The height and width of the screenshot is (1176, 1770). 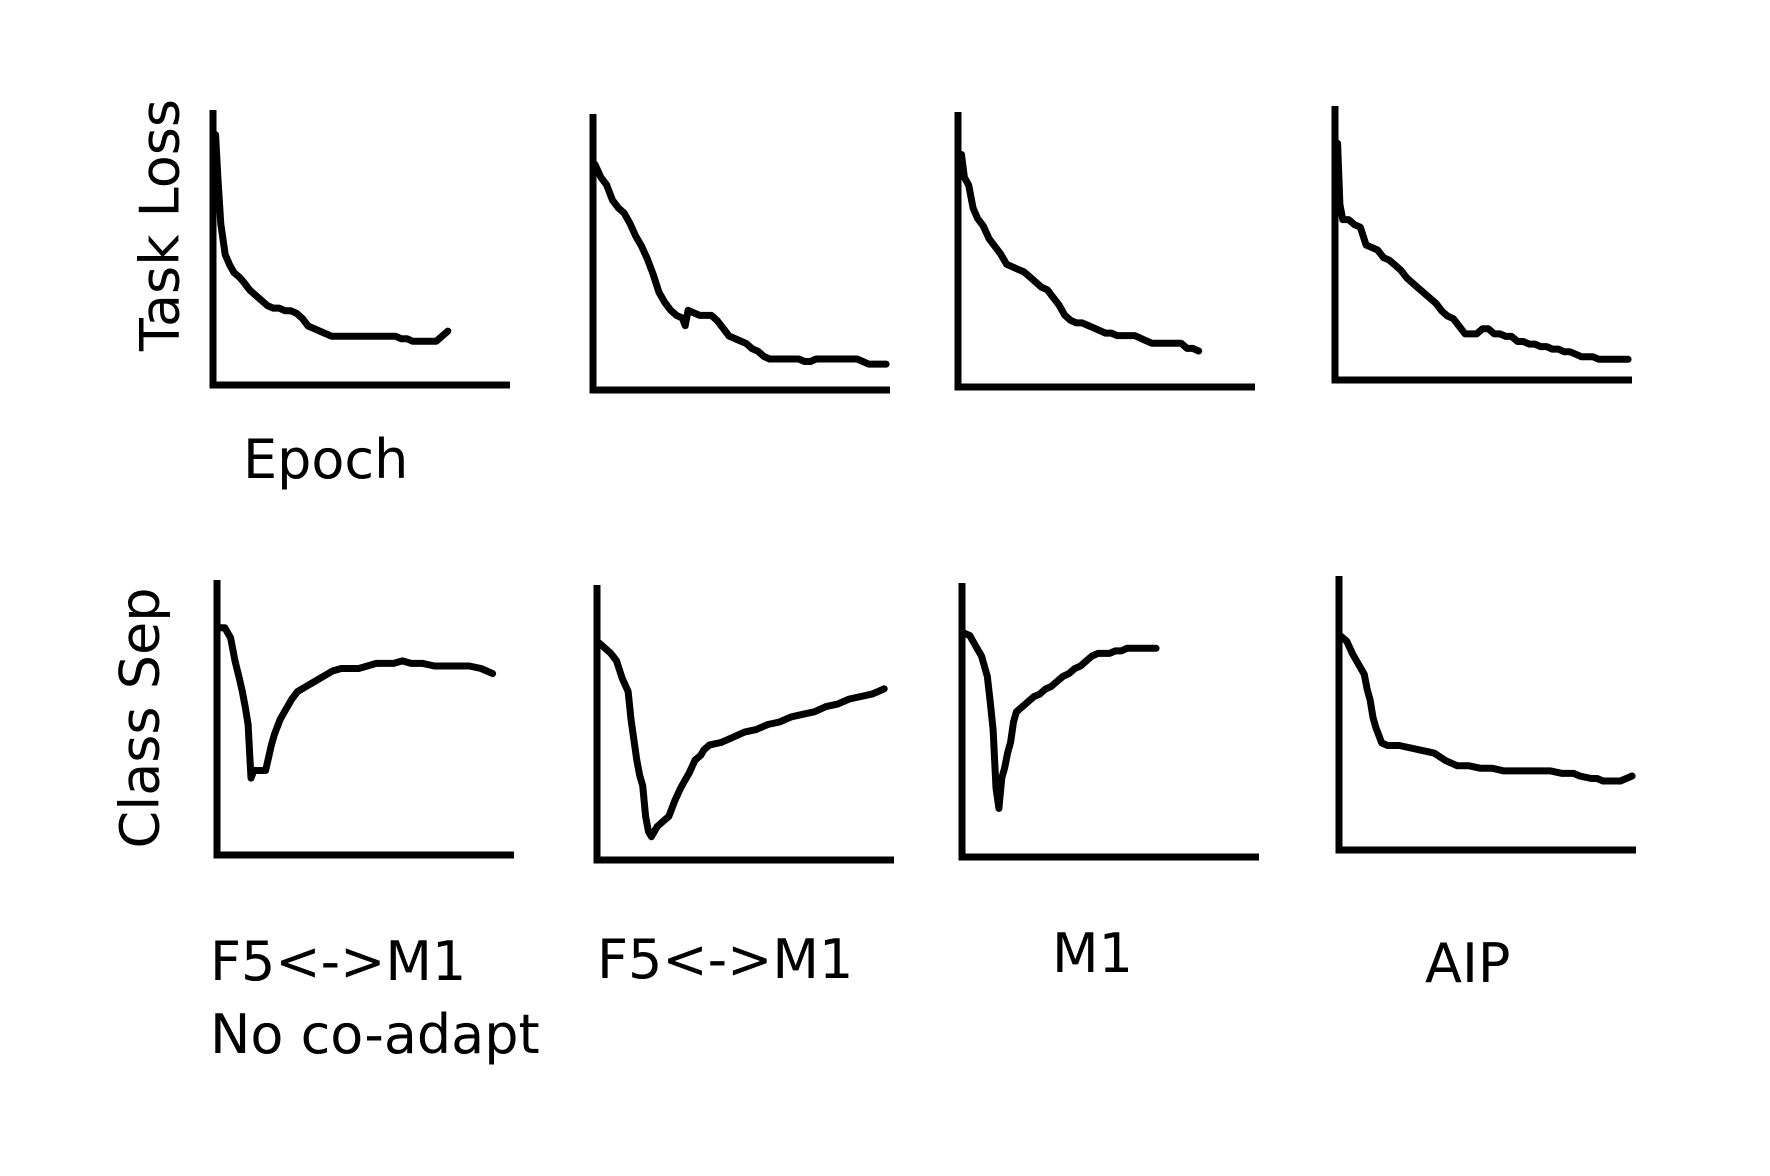 I want to click on column-label-aip: AIP, so click(x=1467, y=963).